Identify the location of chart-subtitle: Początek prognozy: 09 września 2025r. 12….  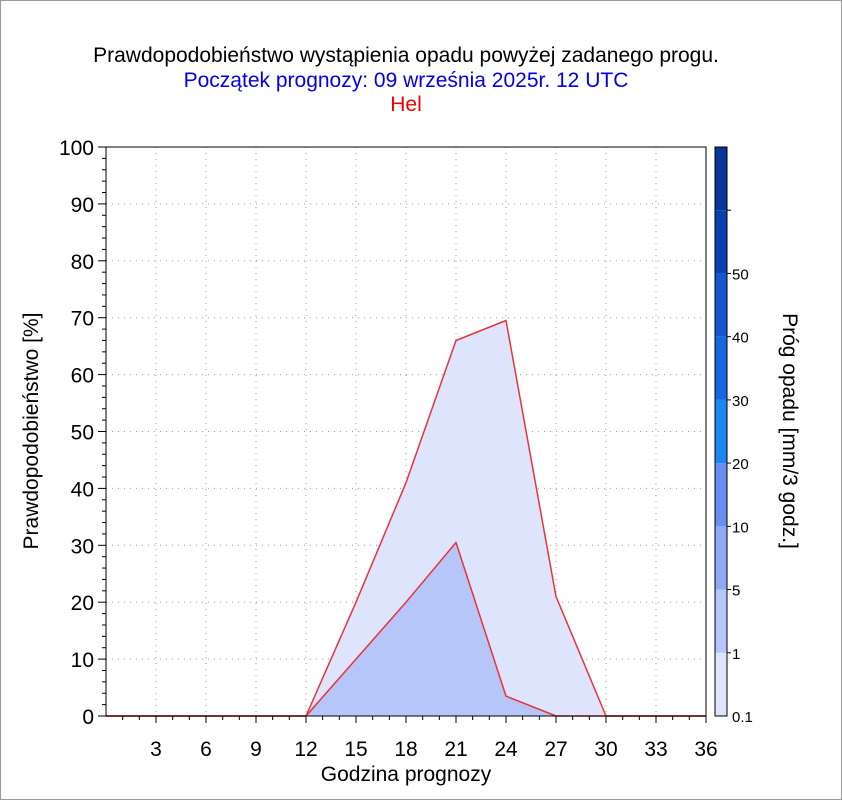
(406, 80).